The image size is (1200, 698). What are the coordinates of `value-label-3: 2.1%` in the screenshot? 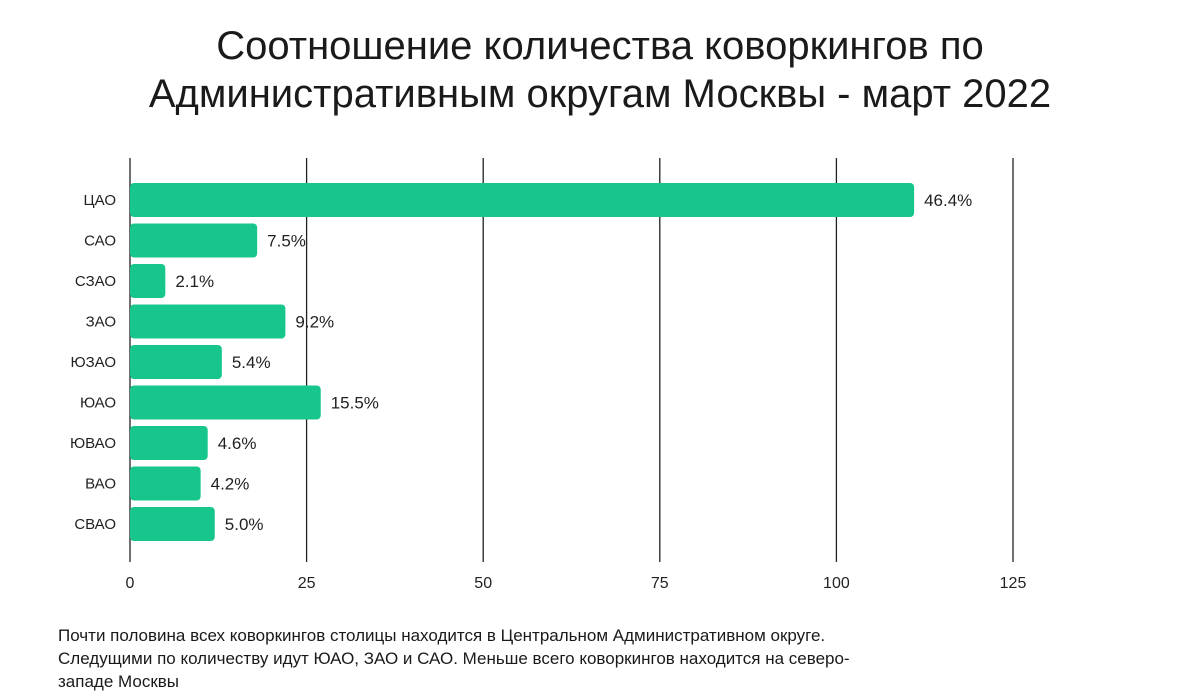 It's located at (194, 281).